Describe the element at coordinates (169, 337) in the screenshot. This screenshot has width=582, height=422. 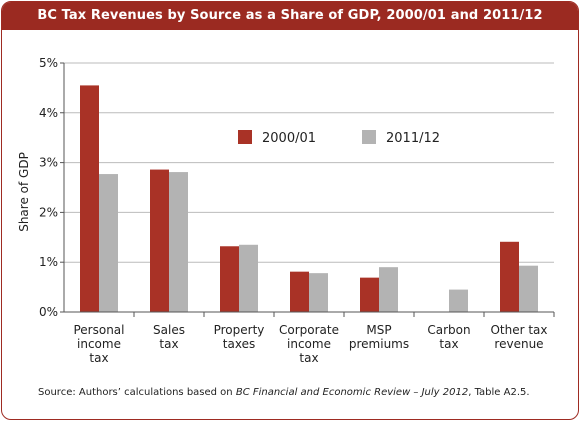
I see `x-tick-label: Sales tax` at that location.